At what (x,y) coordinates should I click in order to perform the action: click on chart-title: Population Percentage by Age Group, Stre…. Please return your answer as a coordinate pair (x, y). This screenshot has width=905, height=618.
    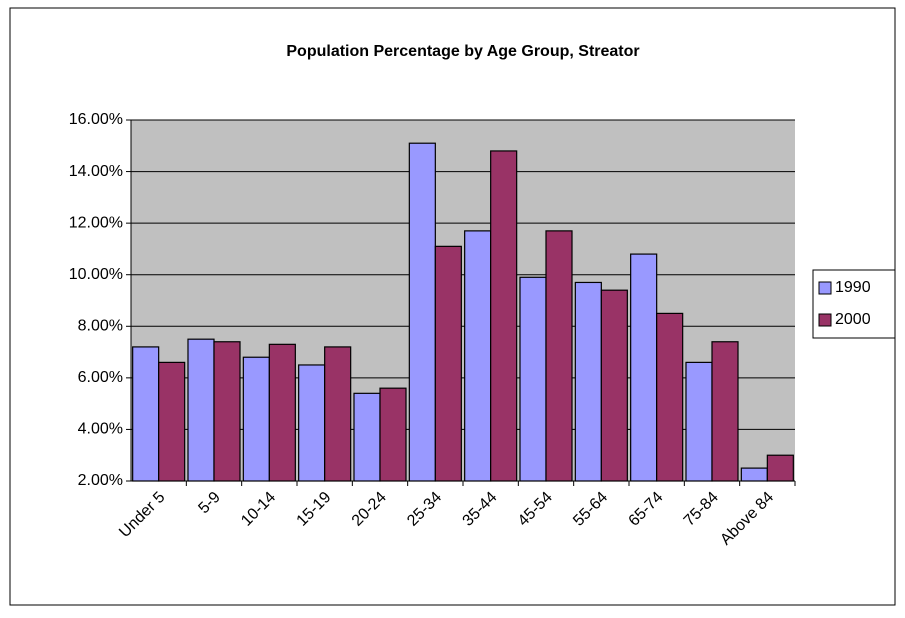
    Looking at the image, I should click on (462, 51).